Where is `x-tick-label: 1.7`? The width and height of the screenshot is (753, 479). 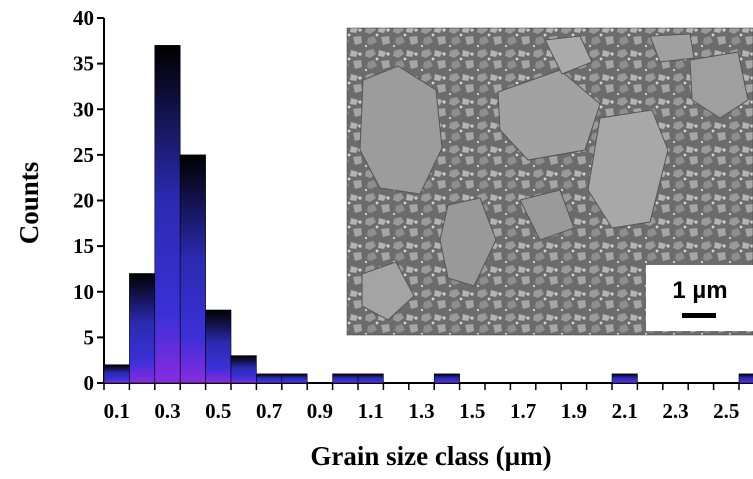
x-tick-label: 1.7 is located at coordinates (523, 411).